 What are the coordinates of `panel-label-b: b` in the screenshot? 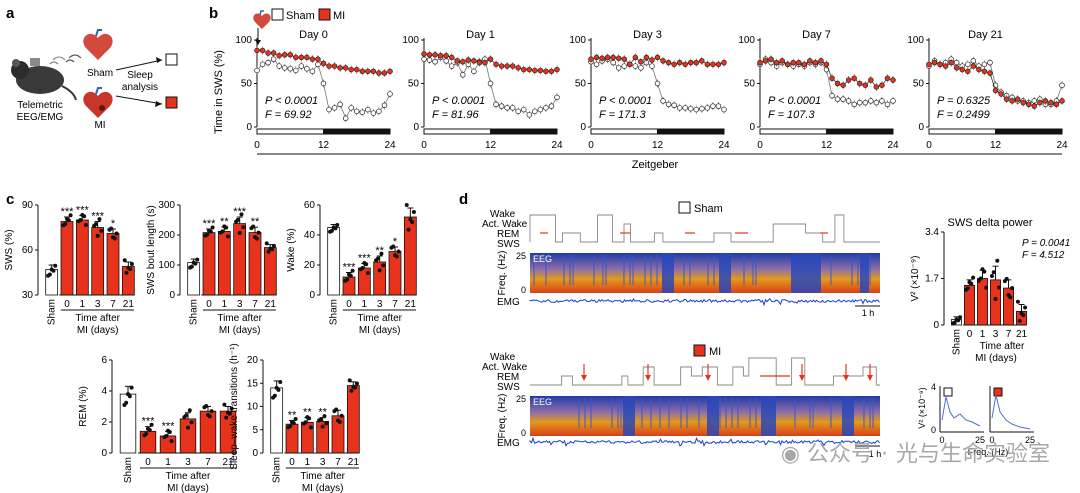 It's located at (213, 13).